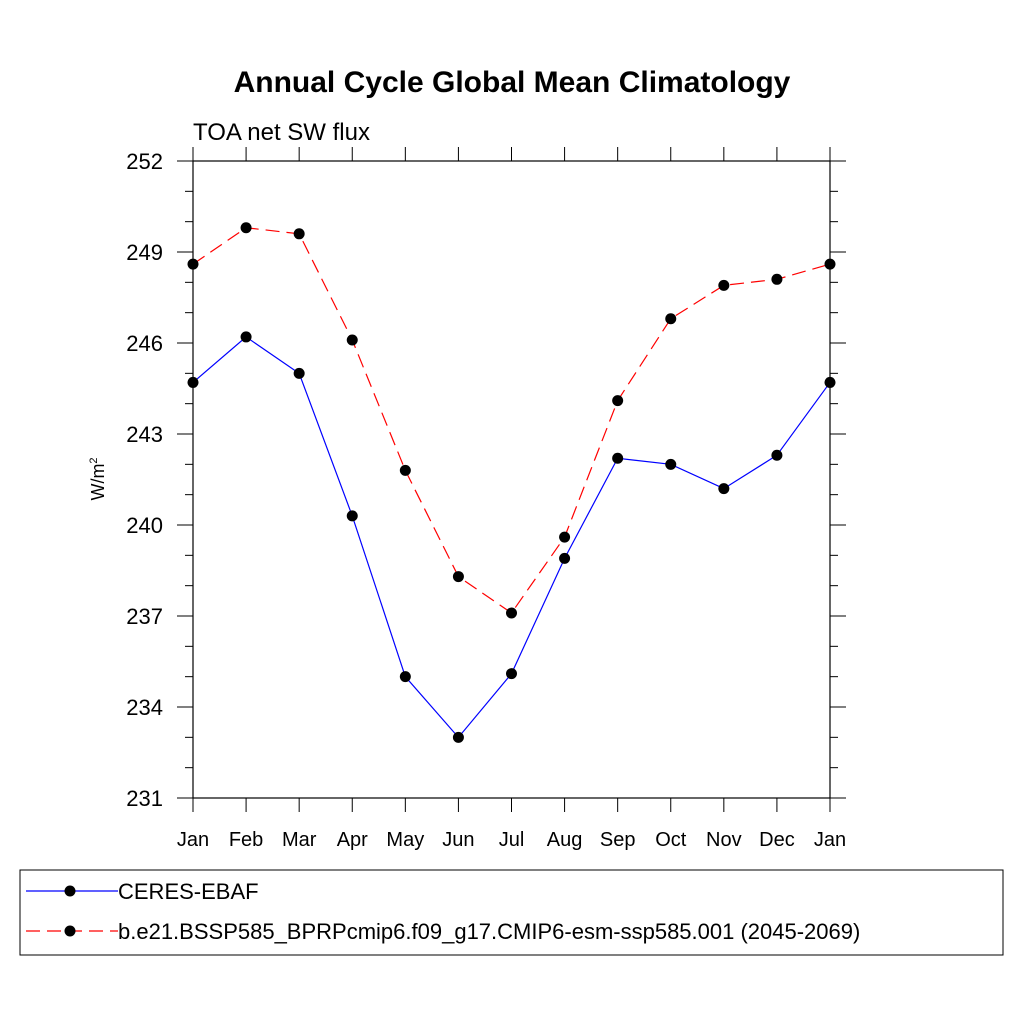 This screenshot has width=1024, height=1024. I want to click on y-tick-label: 252, so click(144, 161).